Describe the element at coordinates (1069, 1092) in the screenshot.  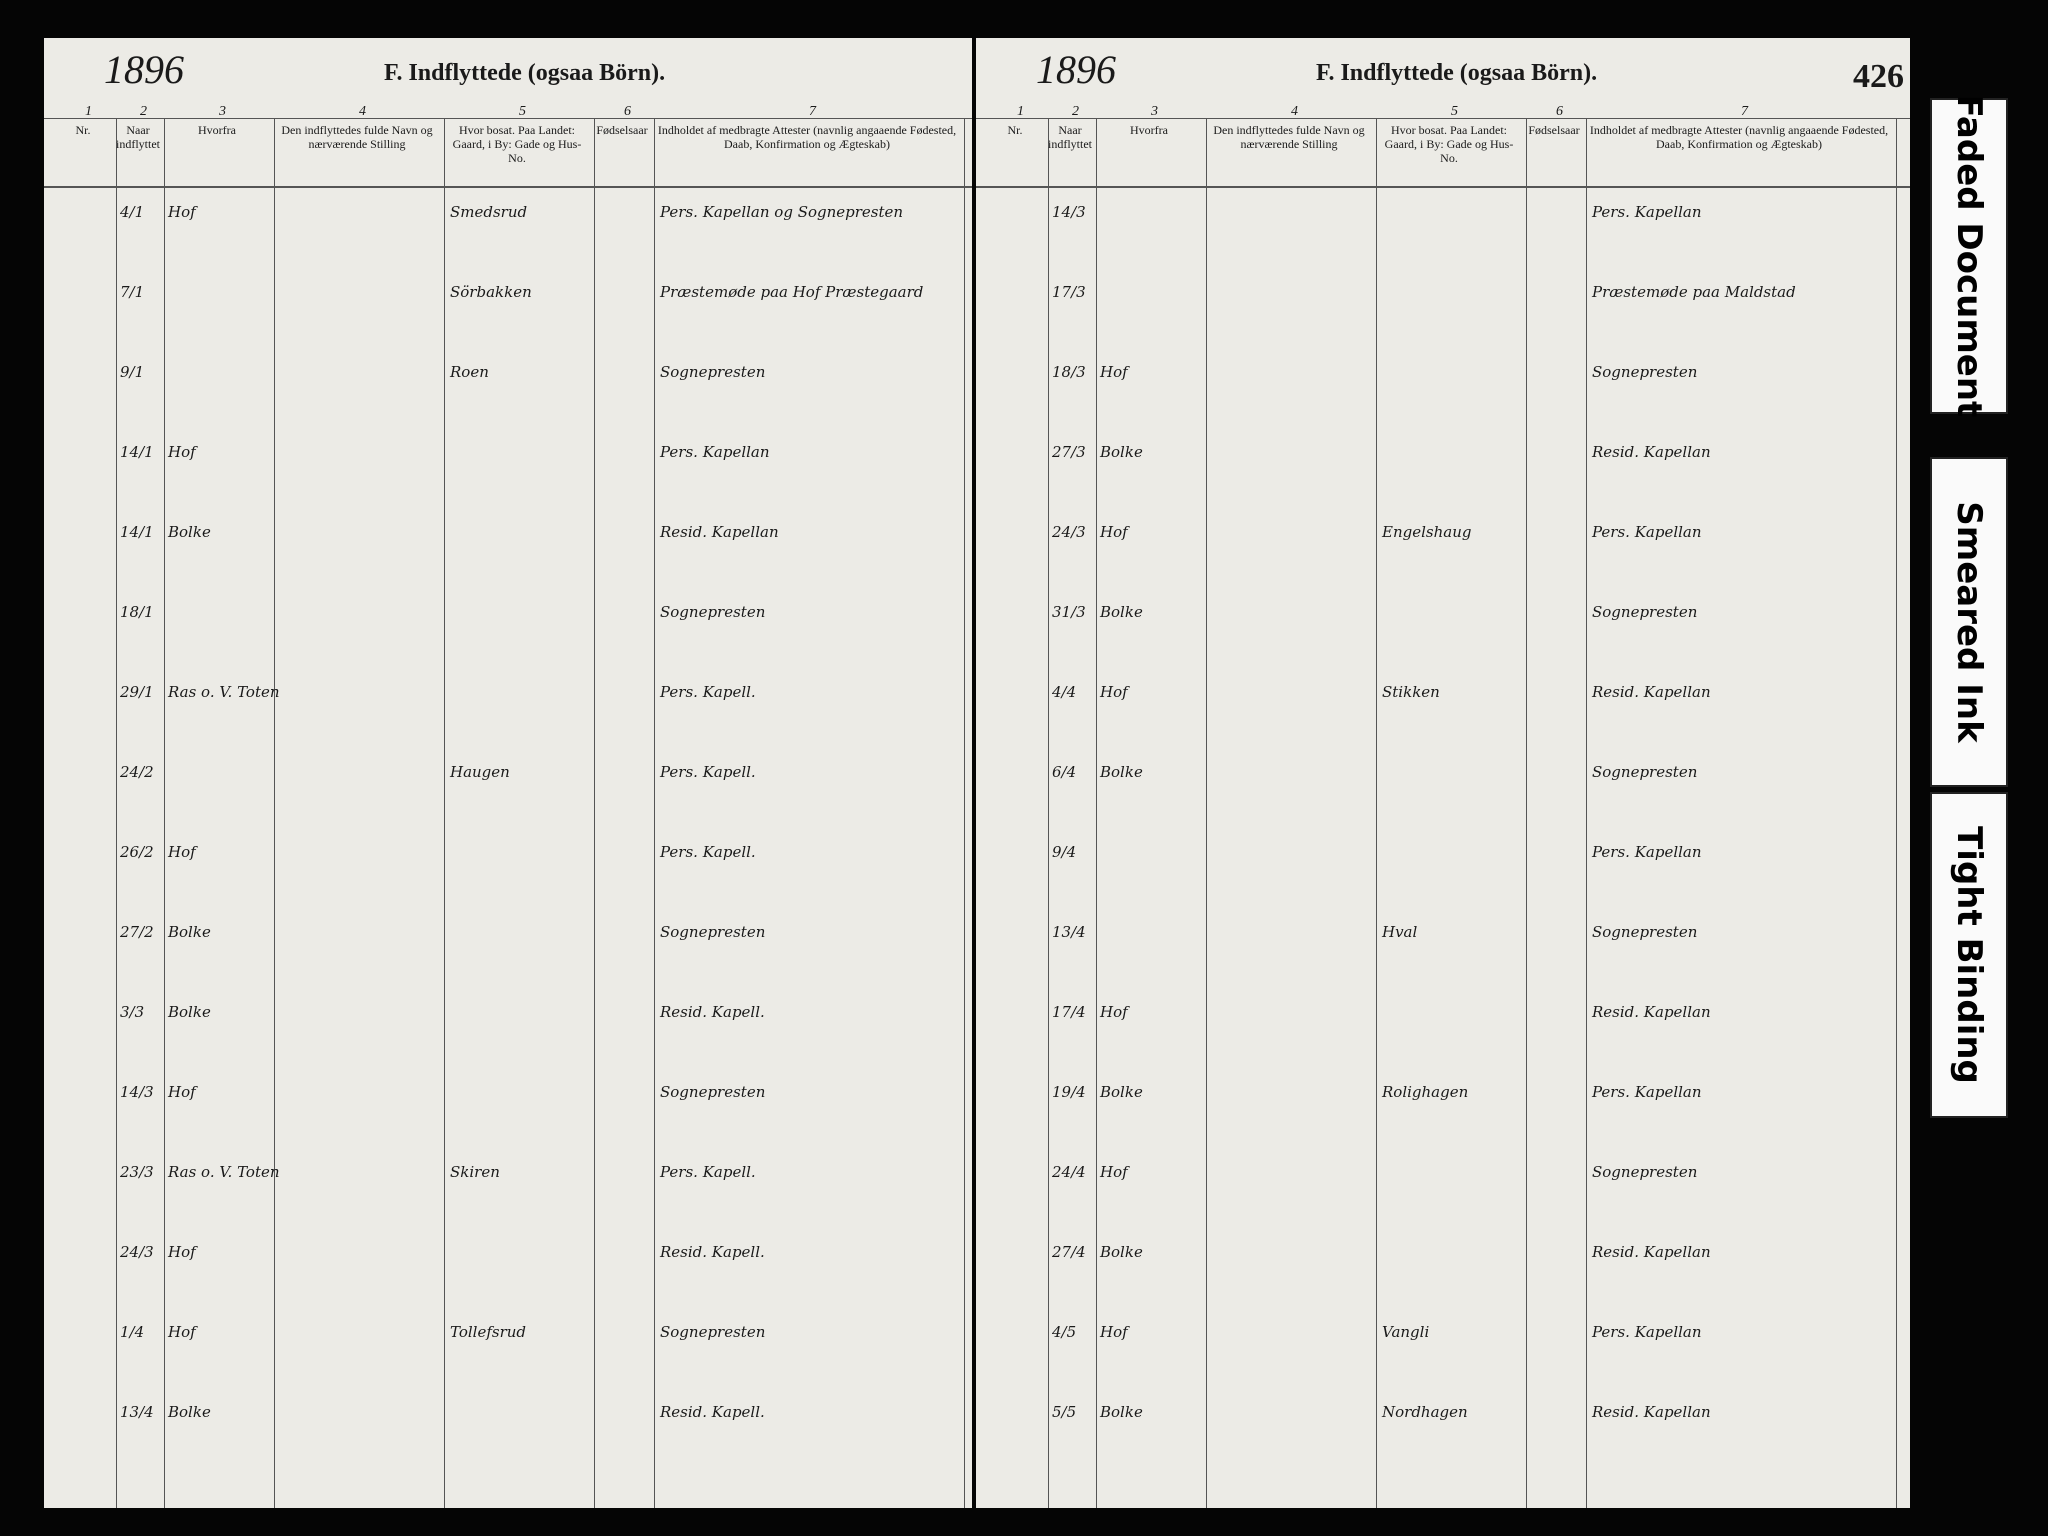
I see `date: 19/4` at that location.